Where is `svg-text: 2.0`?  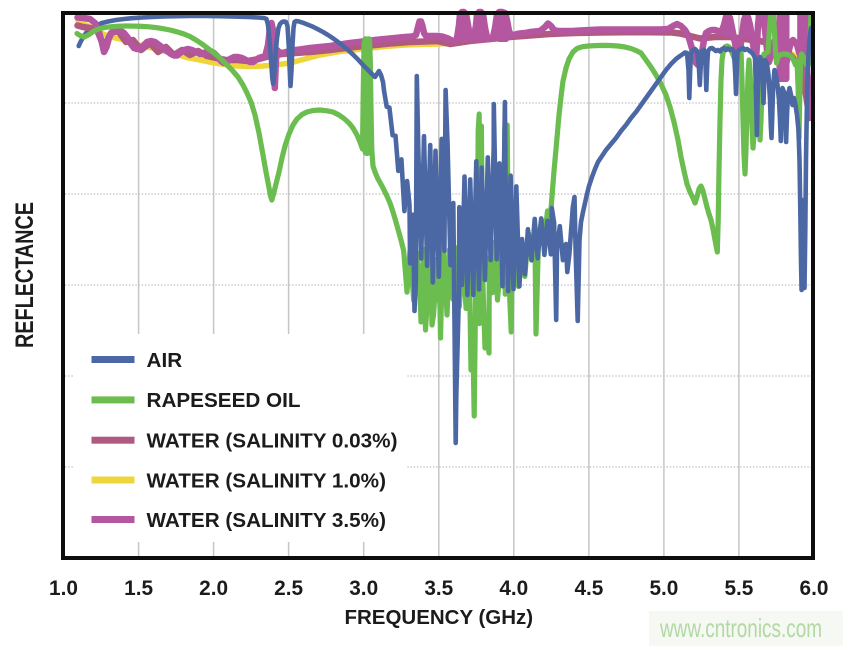
svg-text: 2.0 is located at coordinates (213, 588).